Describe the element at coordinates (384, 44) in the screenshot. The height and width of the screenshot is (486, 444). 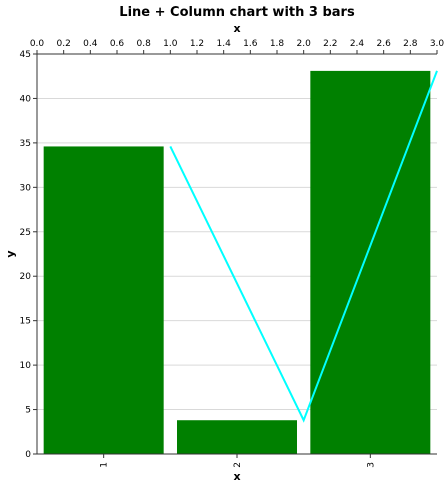
I see `top-x-tick-label-13: 2.6` at that location.